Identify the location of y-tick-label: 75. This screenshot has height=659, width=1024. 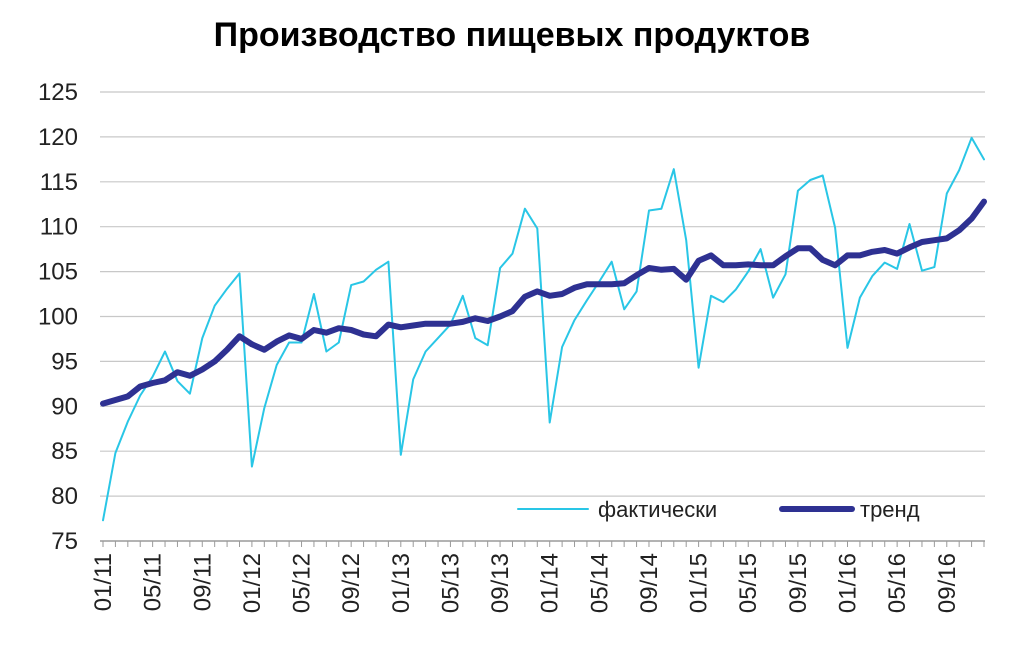
(64, 541).